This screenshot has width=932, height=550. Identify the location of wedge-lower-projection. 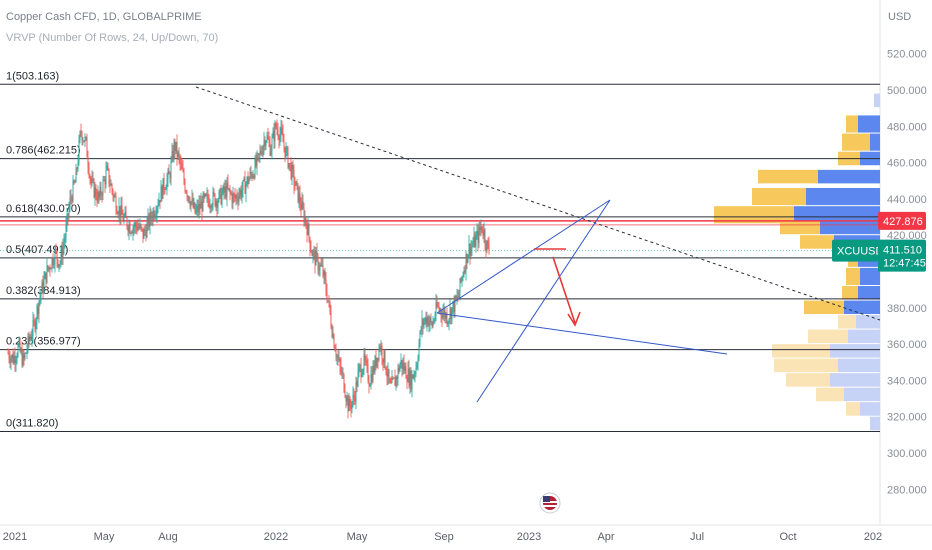
(582, 333).